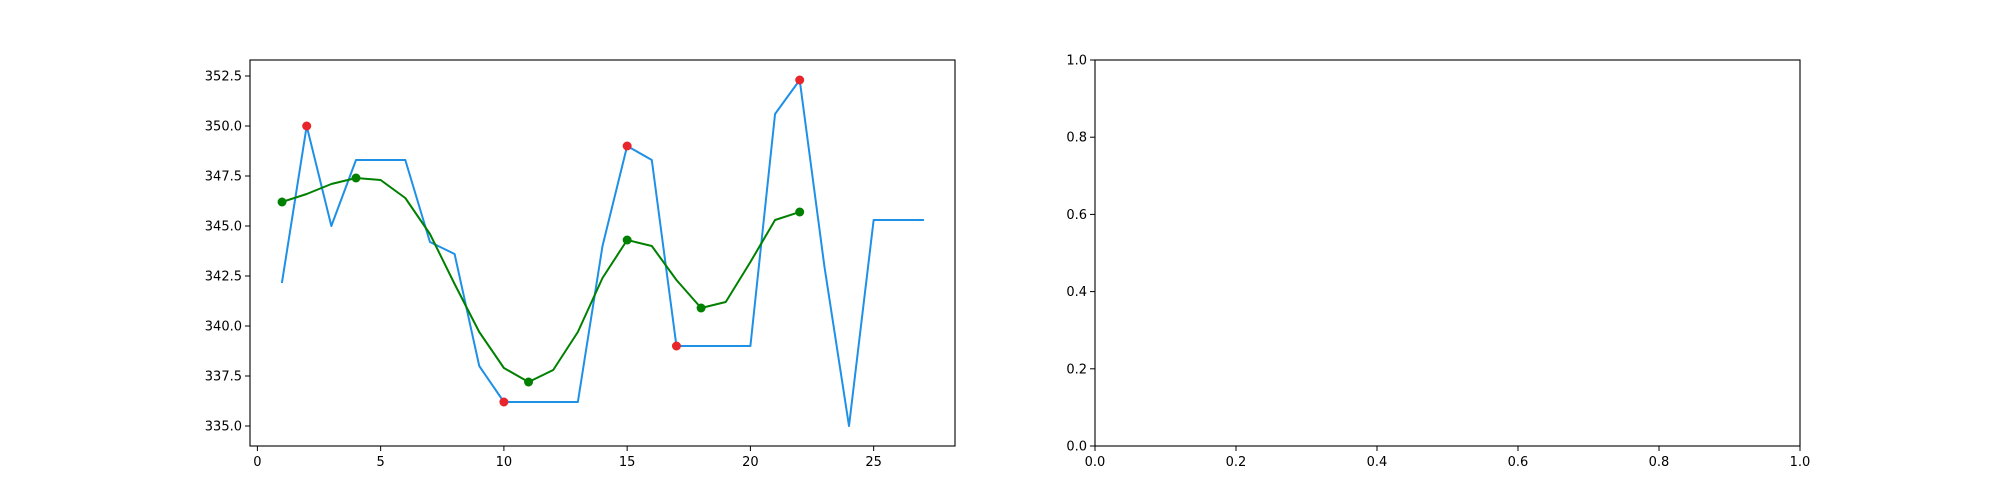  What do you see at coordinates (381, 462) in the screenshot?
I see `x-tick-label: 5` at bounding box center [381, 462].